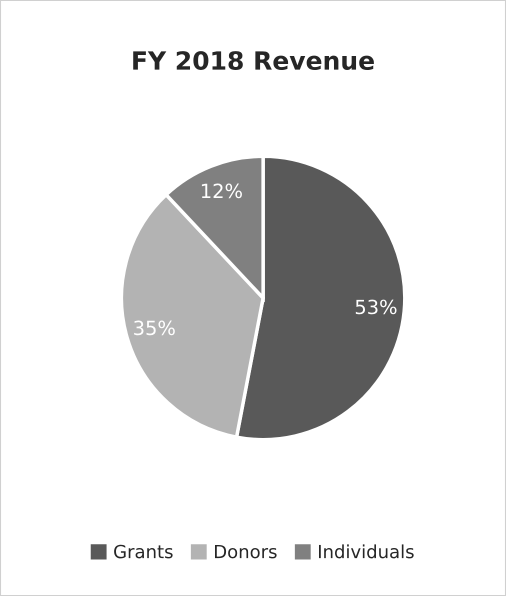 The height and width of the screenshot is (596, 506). What do you see at coordinates (376, 307) in the screenshot?
I see `data-label: 53%` at bounding box center [376, 307].